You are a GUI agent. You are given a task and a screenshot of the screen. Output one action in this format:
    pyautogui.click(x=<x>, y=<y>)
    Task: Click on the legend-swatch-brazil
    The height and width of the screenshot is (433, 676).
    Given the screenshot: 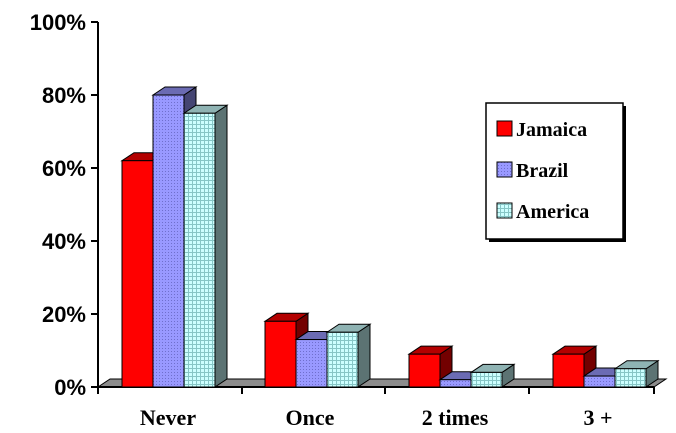 What is the action you would take?
    pyautogui.click(x=504, y=169)
    